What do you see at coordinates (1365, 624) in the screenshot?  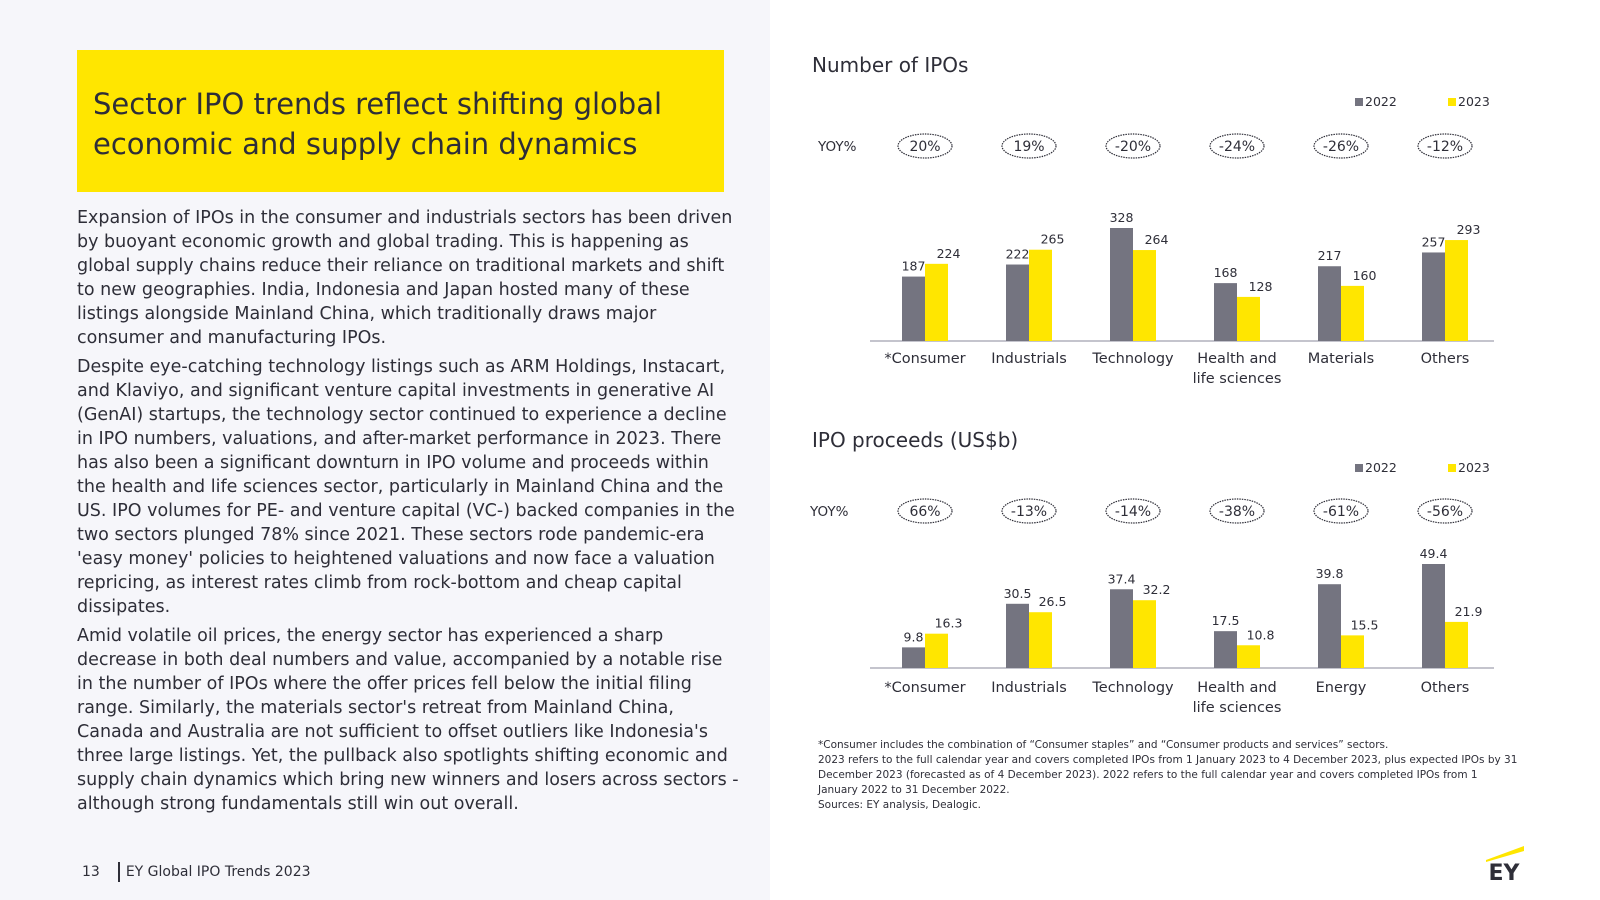 I see `data-label-2023: 15.5` at bounding box center [1365, 624].